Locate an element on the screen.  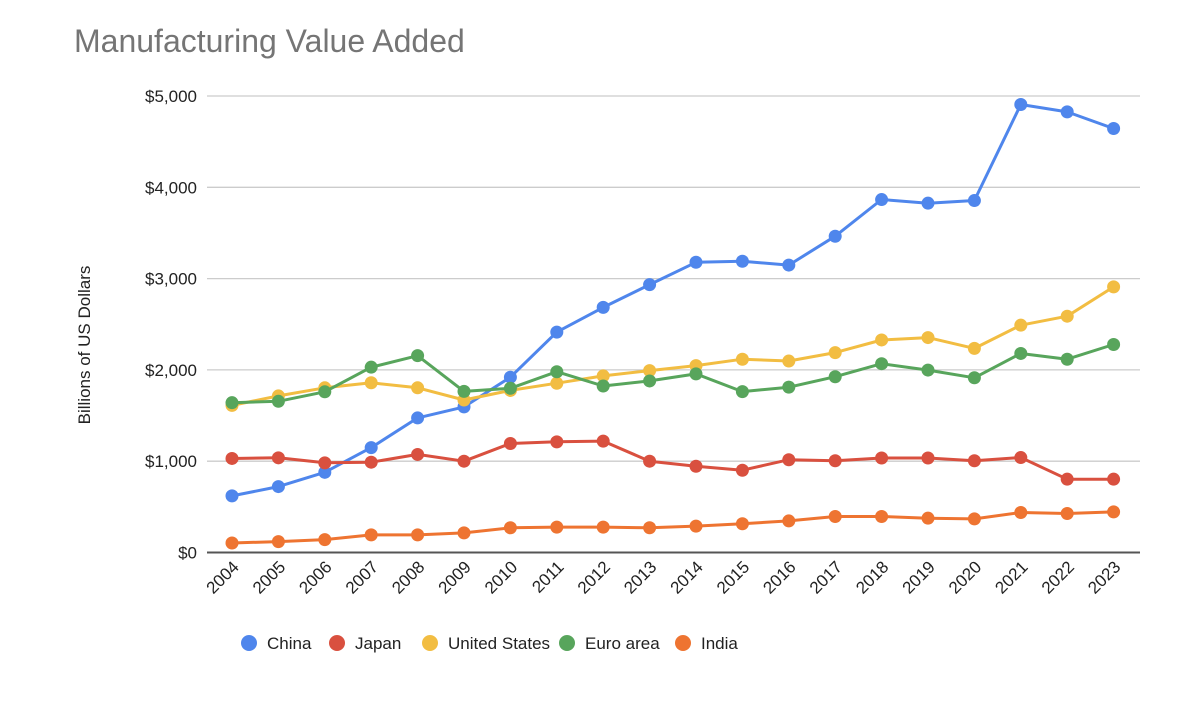
legend-item: China is located at coordinates (276, 643).